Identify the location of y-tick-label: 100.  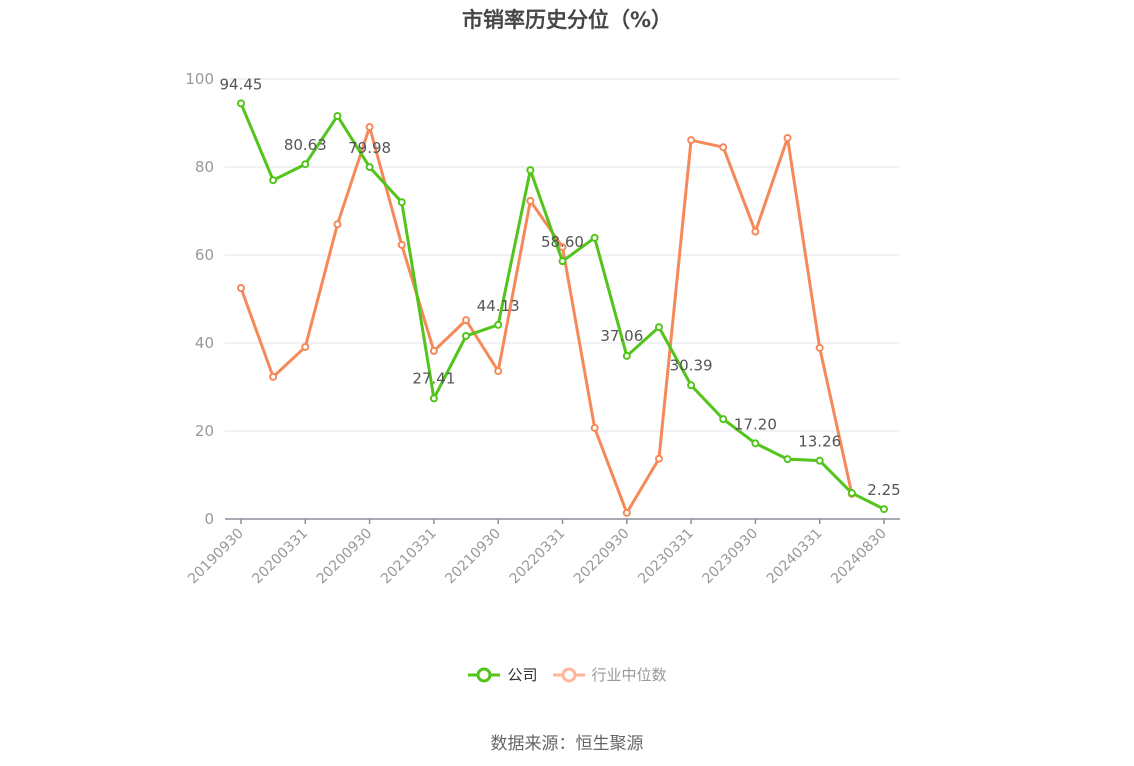
(199, 79).